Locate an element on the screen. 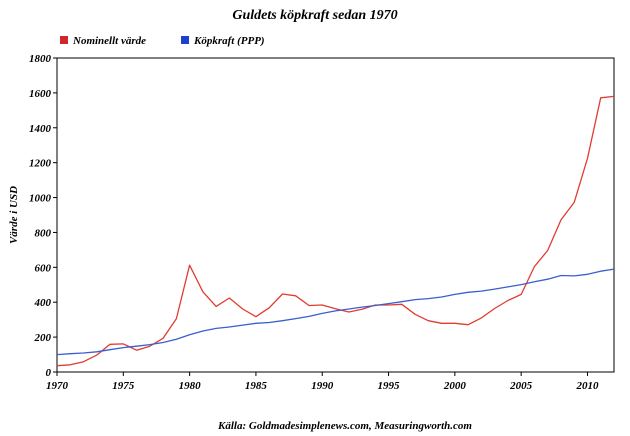 This screenshot has width=630, height=436. y-tick-label: 600 is located at coordinates (43, 268).